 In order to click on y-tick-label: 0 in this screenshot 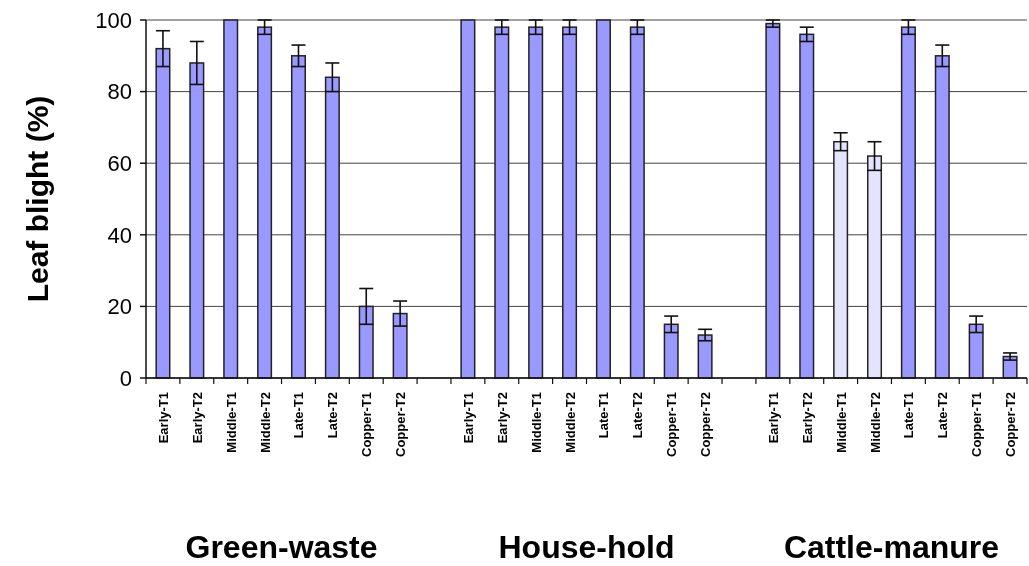, I will do `click(125, 378)`.